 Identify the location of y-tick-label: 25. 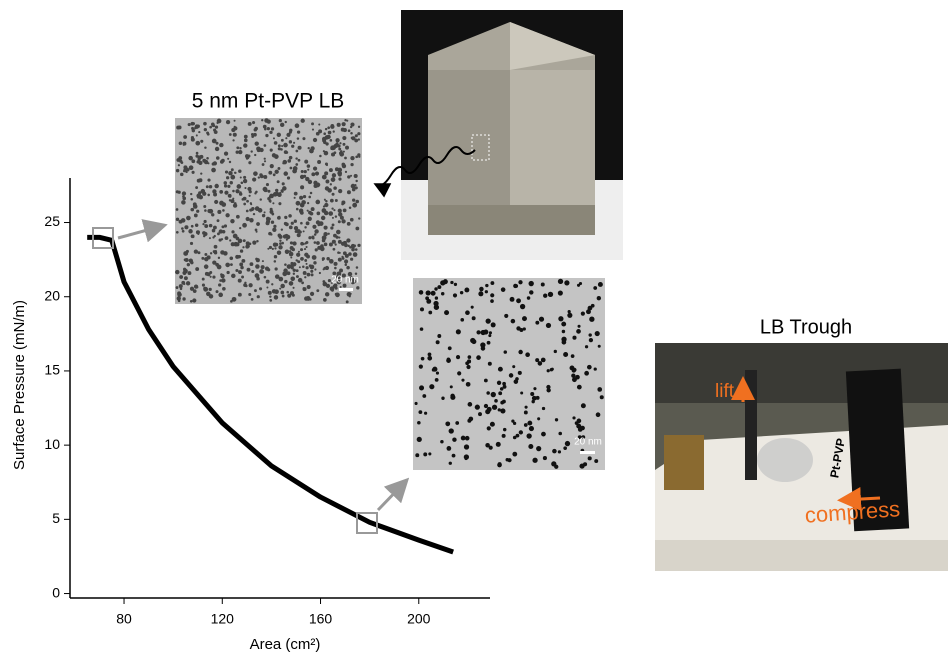
(52, 221).